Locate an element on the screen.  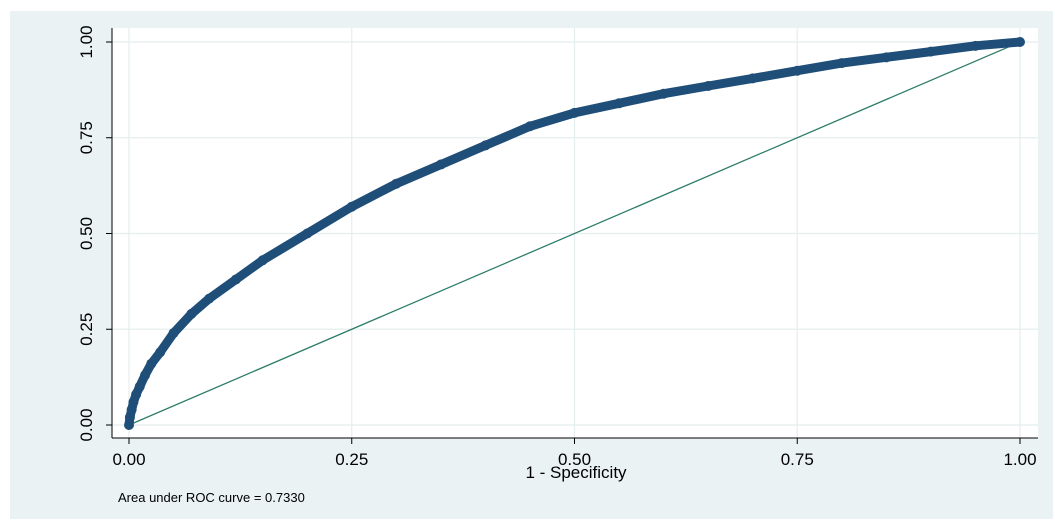
y-tick-label-0: 0.00 is located at coordinates (86, 424).